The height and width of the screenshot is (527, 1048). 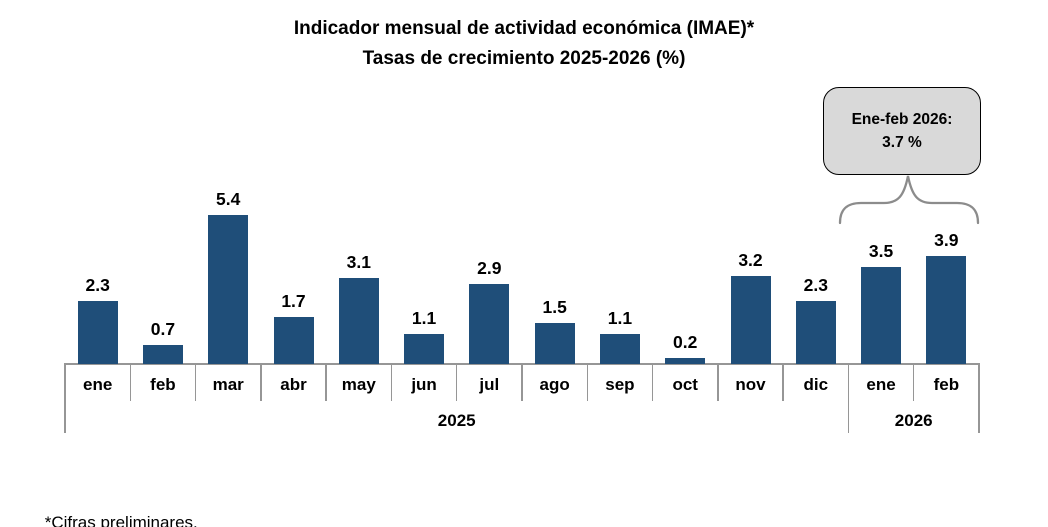 I want to click on month-label: jul, so click(x=489, y=384).